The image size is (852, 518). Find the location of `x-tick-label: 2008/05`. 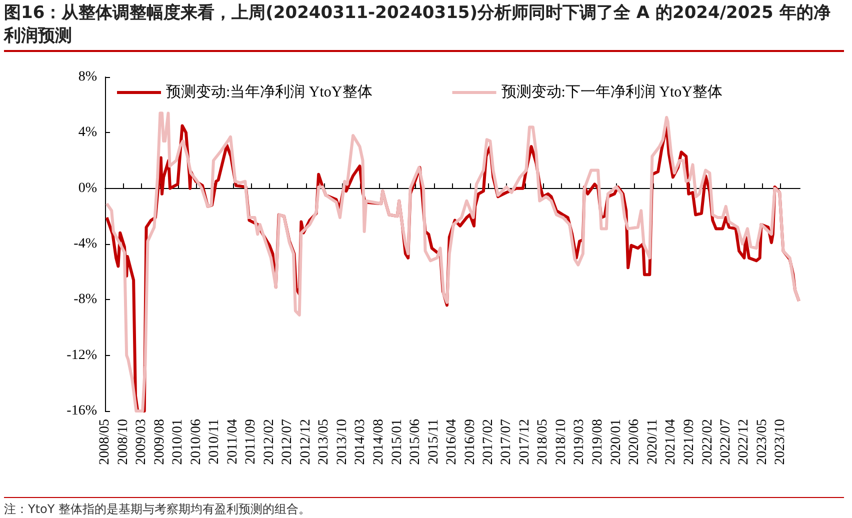

x-tick-label: 2008/05 is located at coordinates (105, 442).